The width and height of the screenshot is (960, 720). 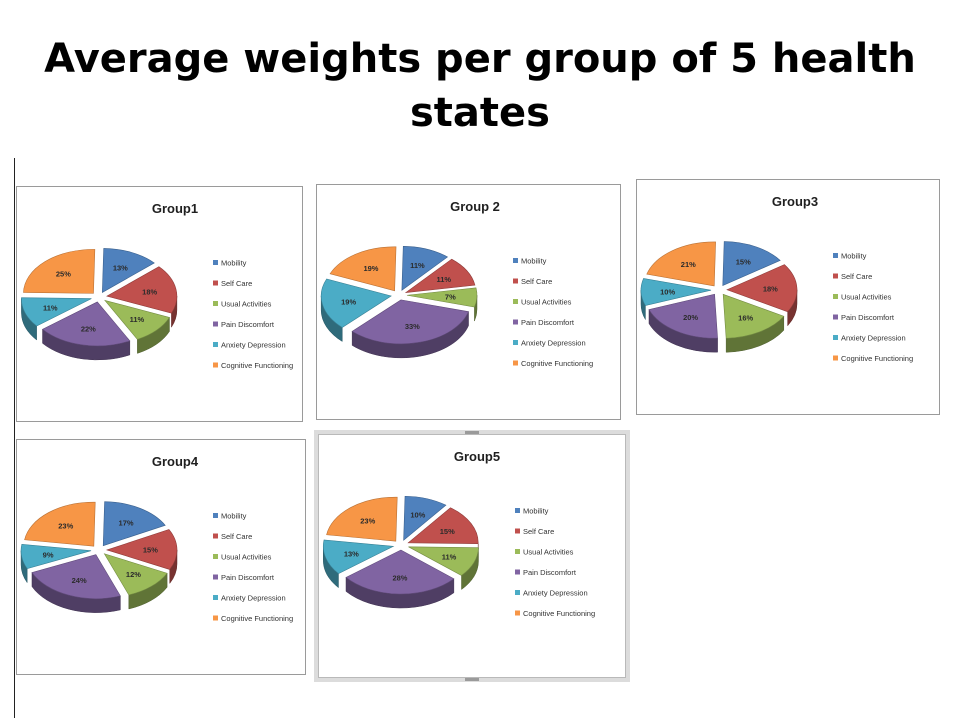 I want to click on chart-title: Group1, so click(x=175, y=208).